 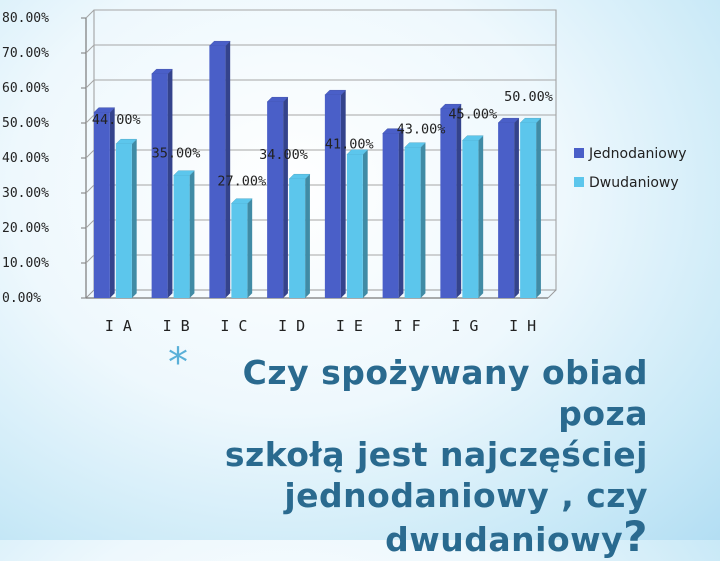 What do you see at coordinates (630, 168) in the screenshot?
I see `legend: Jednodaniowy Dwudaniowy` at bounding box center [630, 168].